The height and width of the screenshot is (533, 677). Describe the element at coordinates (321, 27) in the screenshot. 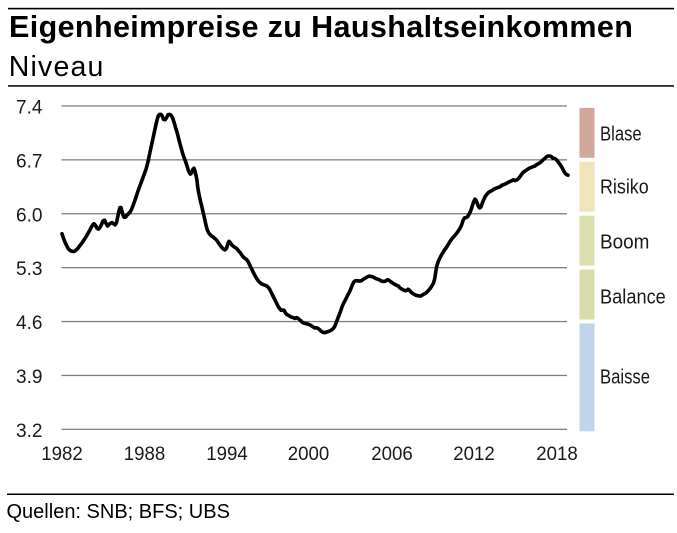

I see `svg-text:Eigenheimpreise zu Haushaltsei: Eigenheimpreise zu Haushaltseinkommen` at that location.